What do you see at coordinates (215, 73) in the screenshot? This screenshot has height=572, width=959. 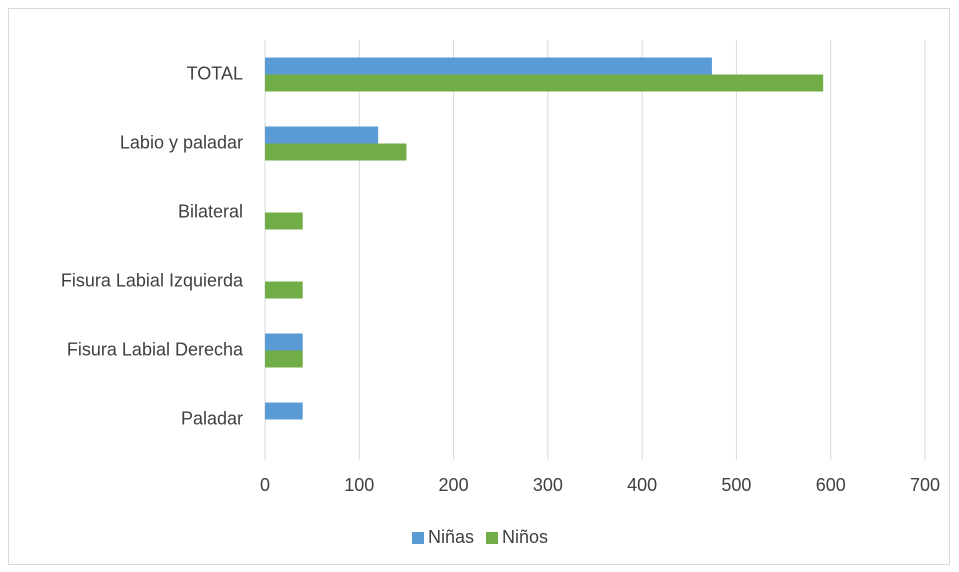 I see `y-tick-label: TOTAL` at bounding box center [215, 73].